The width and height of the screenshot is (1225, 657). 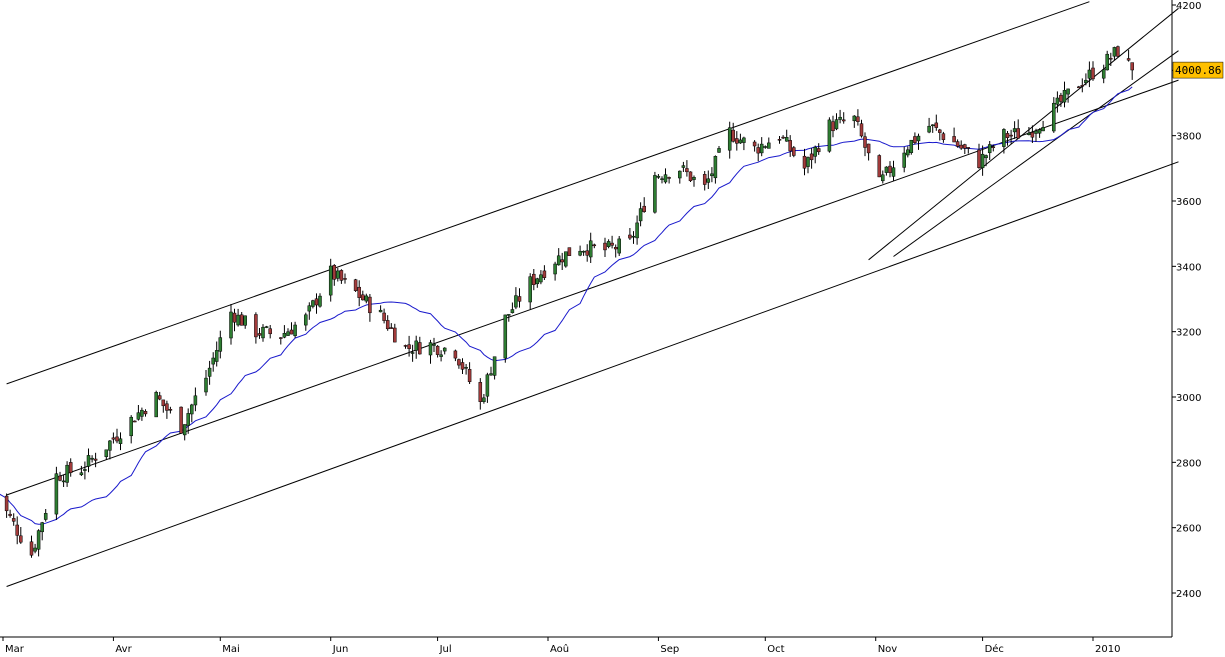 I want to click on x-tick-label: Aoû, so click(x=559, y=649).